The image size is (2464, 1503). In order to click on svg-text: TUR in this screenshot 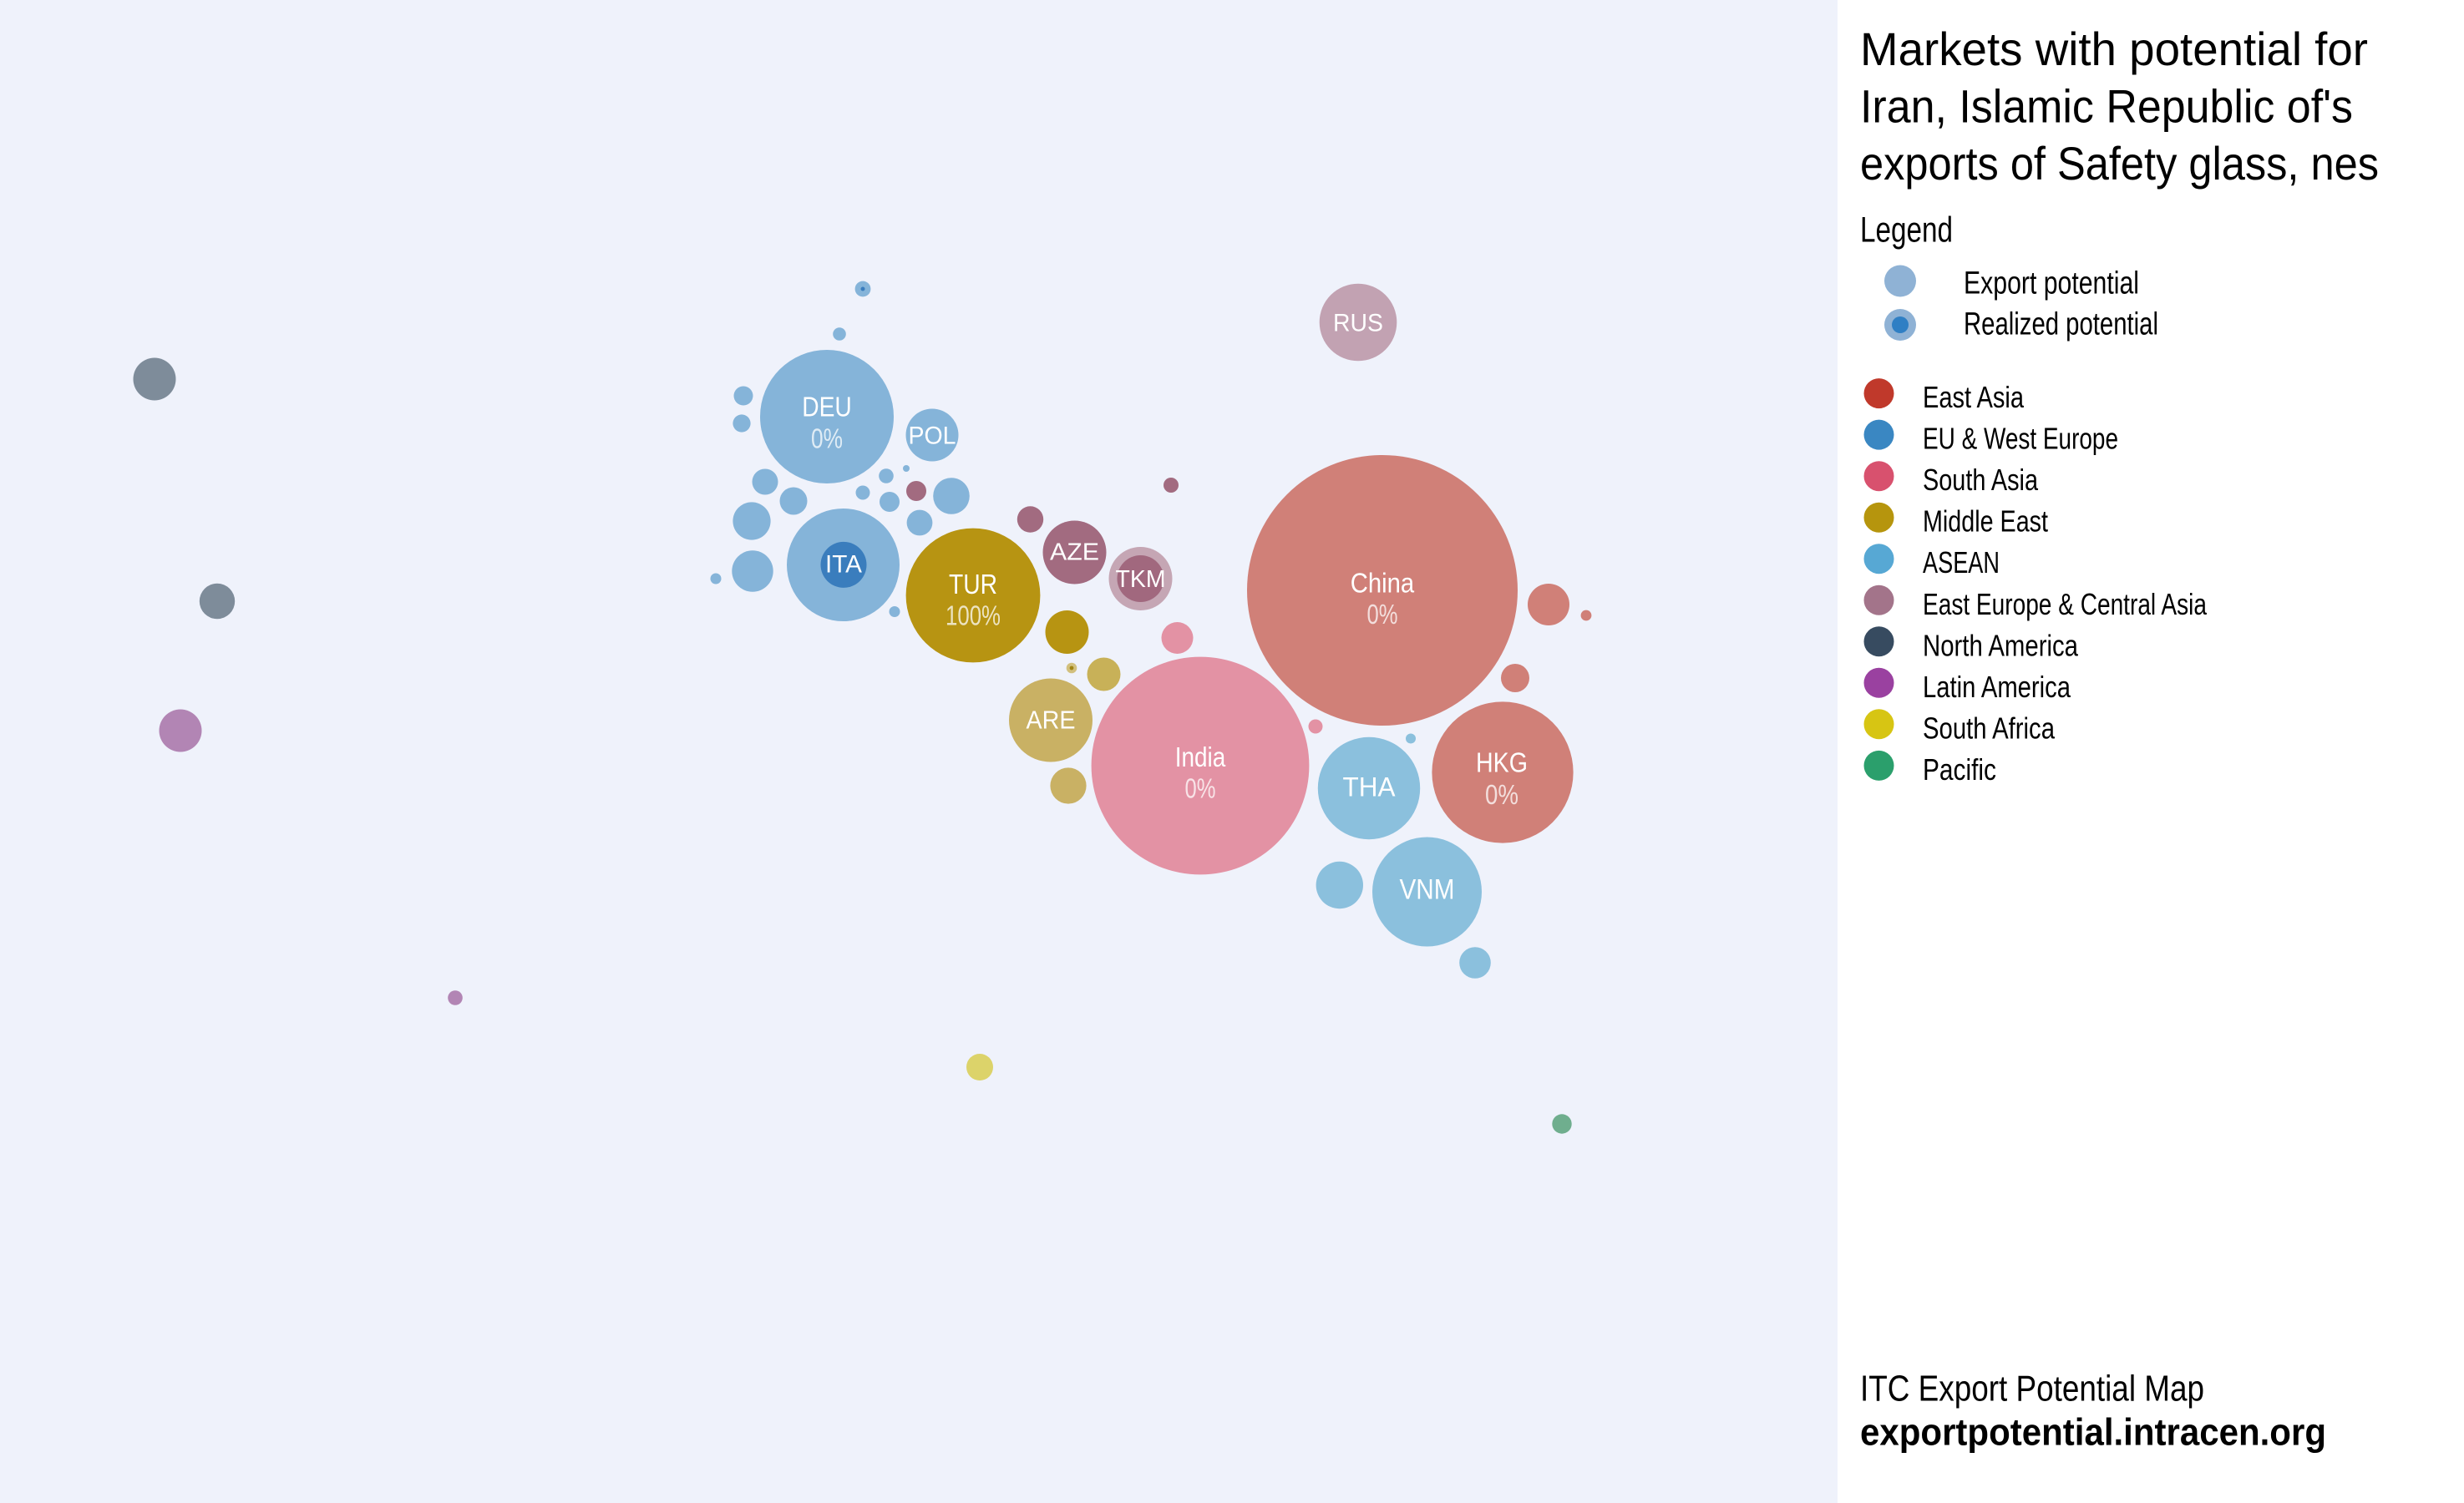, I will do `click(973, 584)`.